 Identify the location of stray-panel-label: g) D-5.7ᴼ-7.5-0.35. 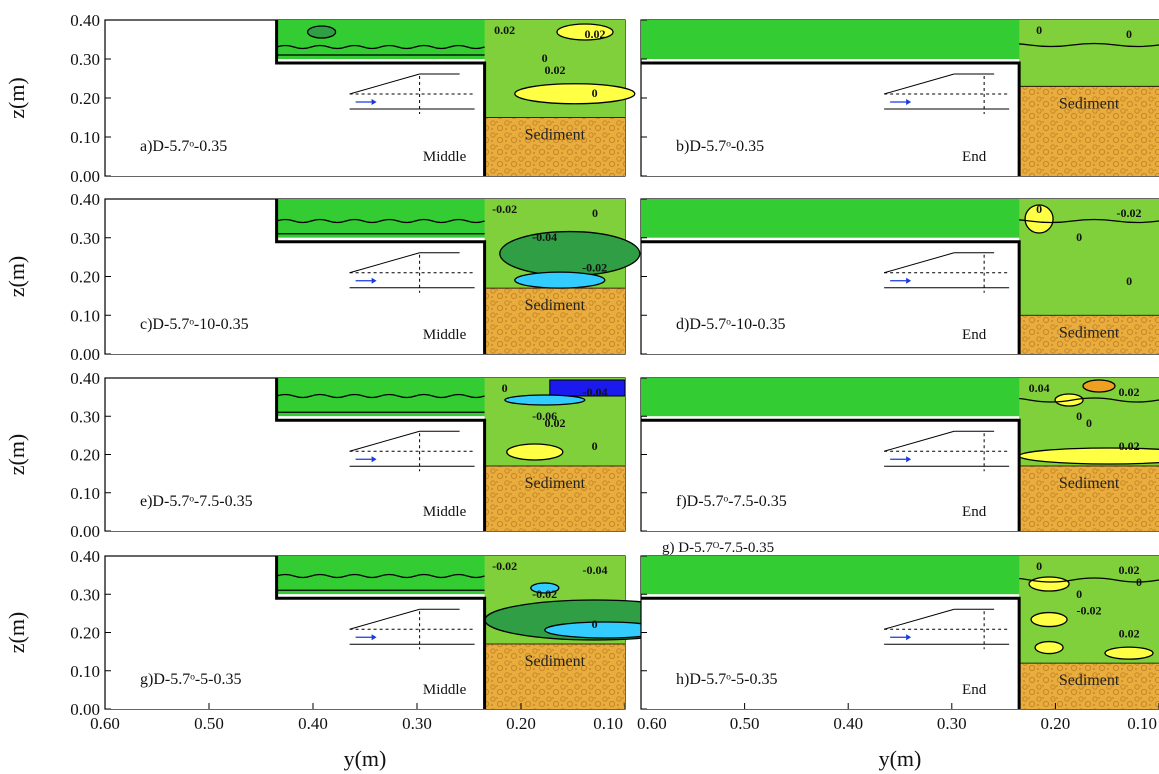
(718, 548).